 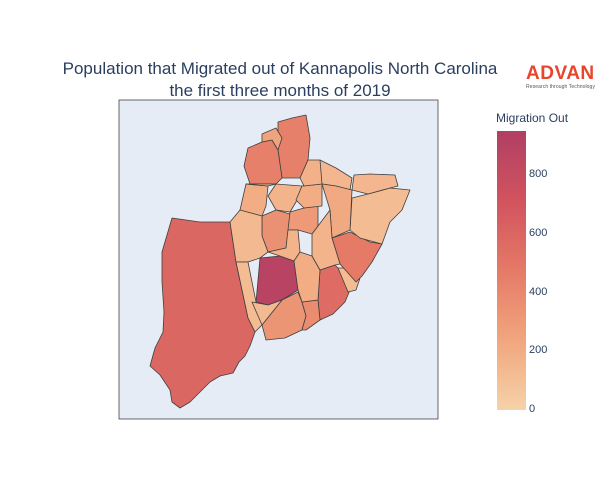 I want to click on logo-tagline: Research through Technology, so click(x=561, y=87).